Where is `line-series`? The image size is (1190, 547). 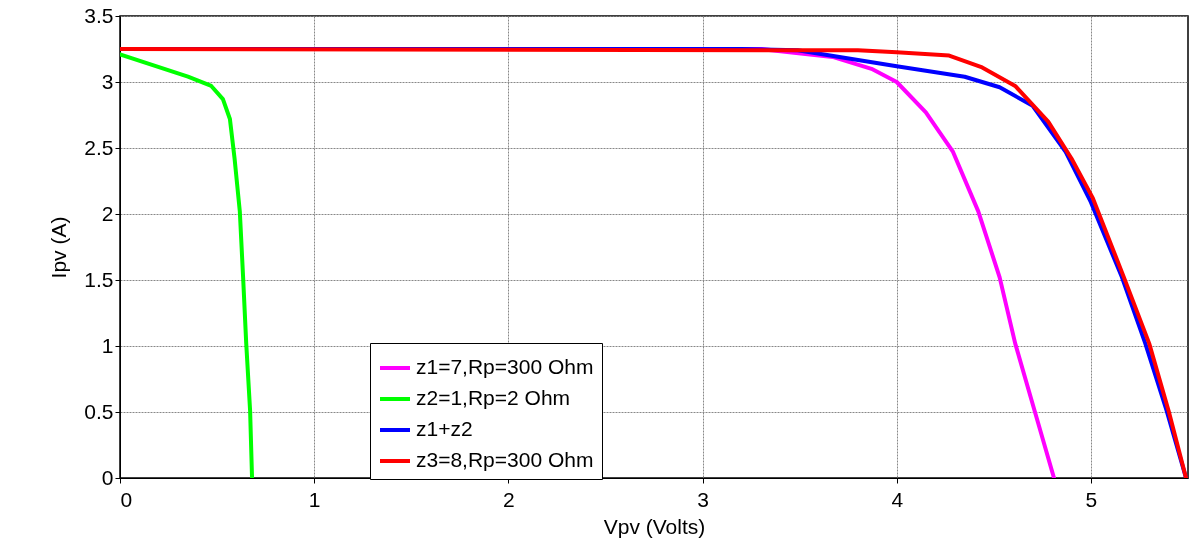 line-series is located at coordinates (187, 265).